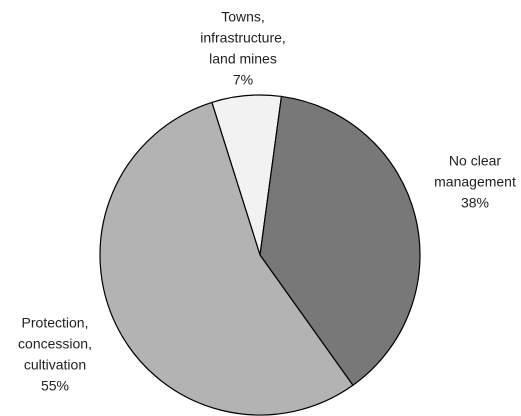  I want to click on slice-label: concession,, so click(55, 344).